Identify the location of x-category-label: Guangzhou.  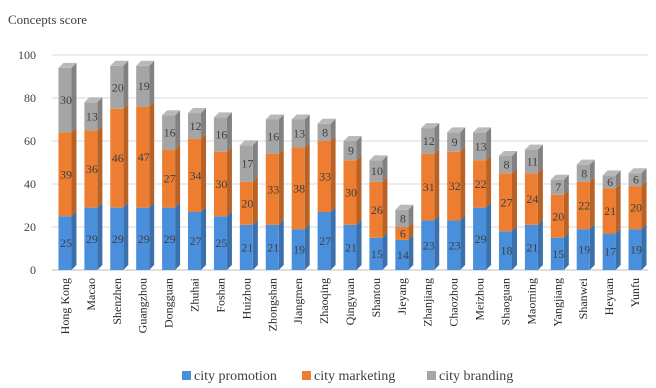
(143, 305).